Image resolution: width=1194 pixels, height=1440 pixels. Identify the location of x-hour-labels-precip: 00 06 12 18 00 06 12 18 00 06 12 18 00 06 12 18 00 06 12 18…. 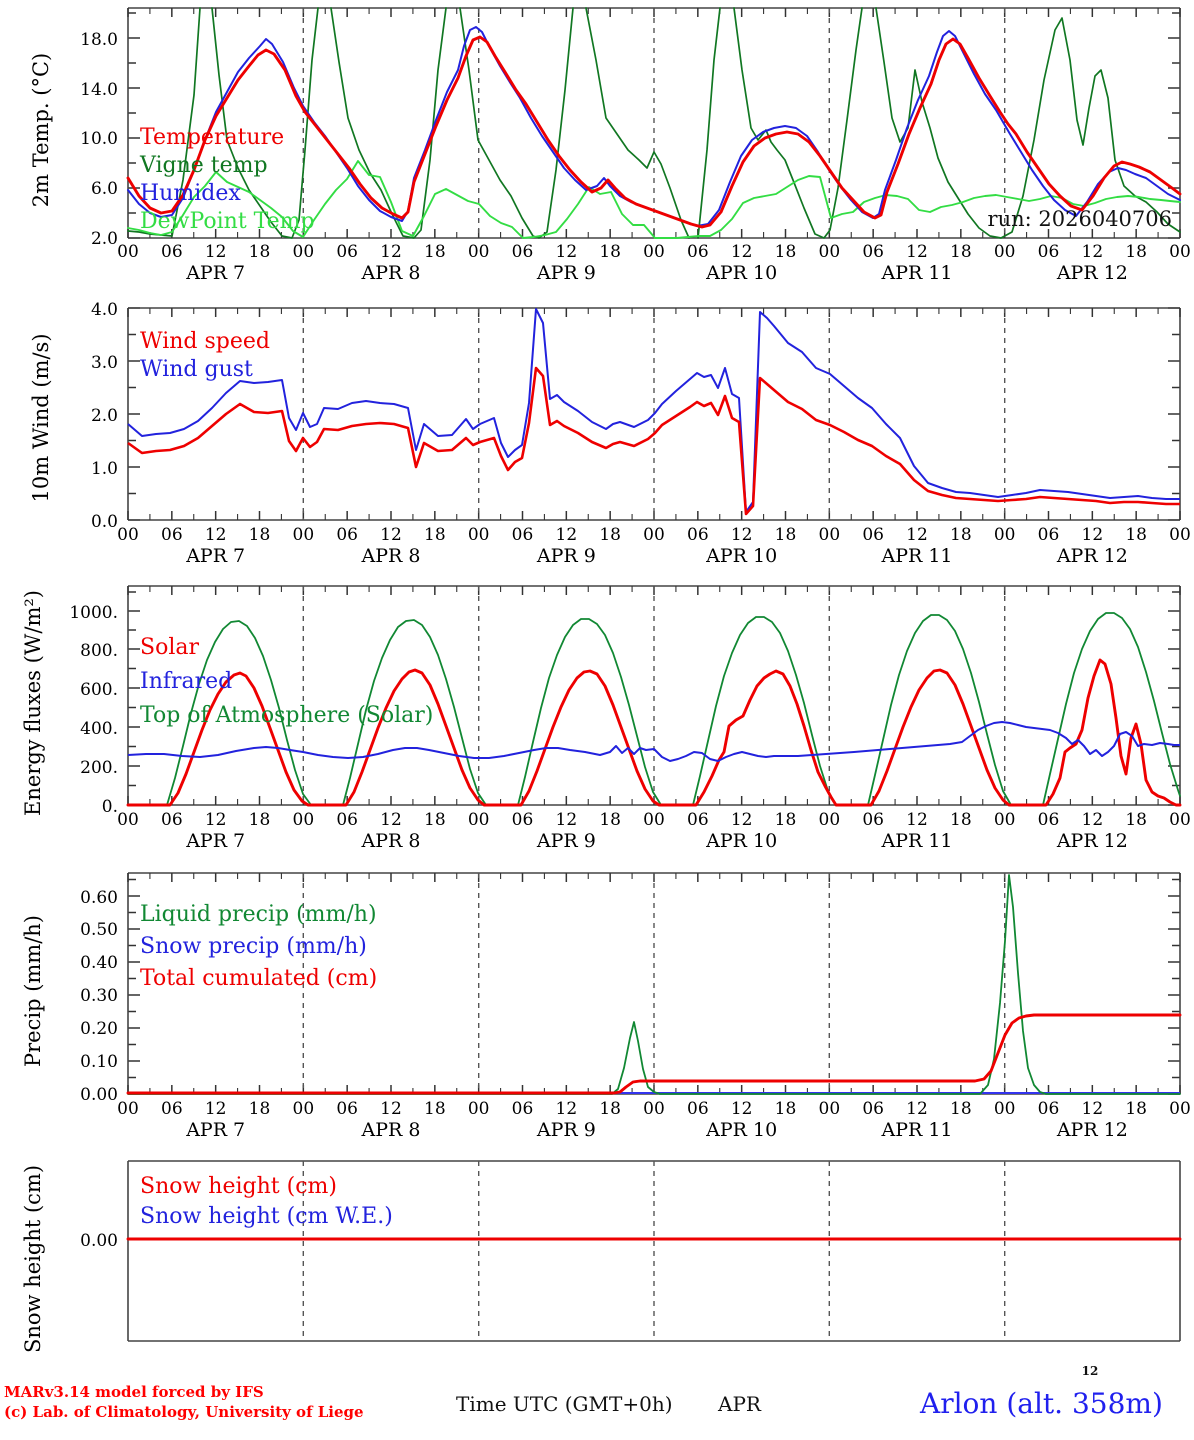
(654, 1109).